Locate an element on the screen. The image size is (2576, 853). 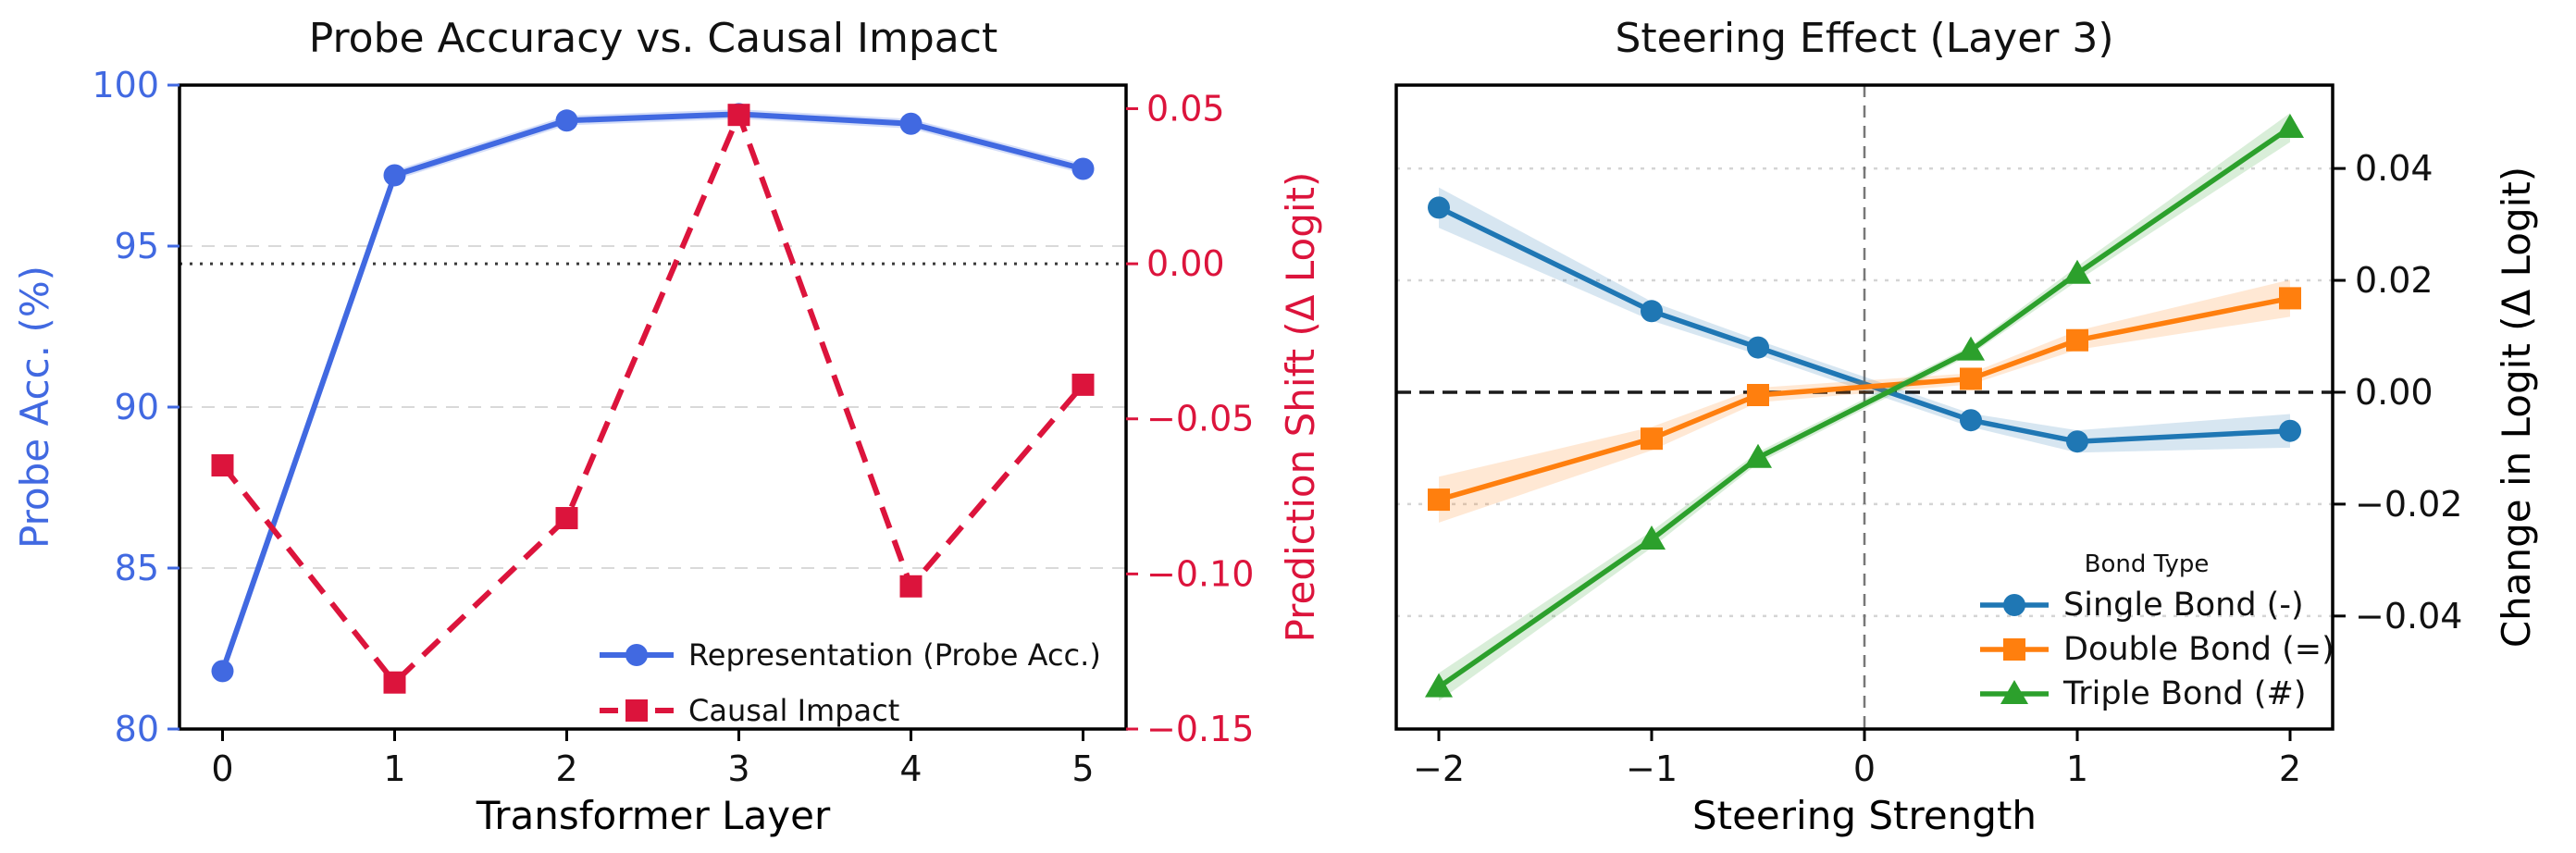
x-tick-label: −2 is located at coordinates (1439, 768).